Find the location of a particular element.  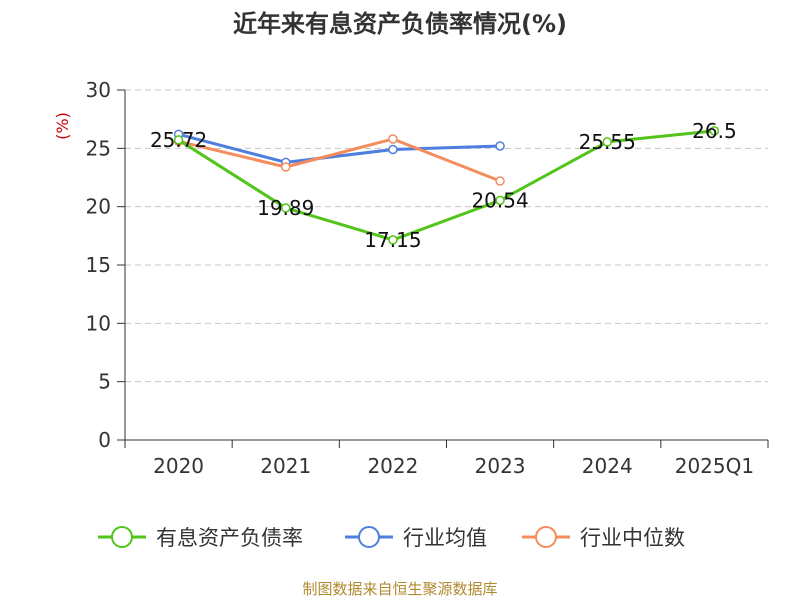

x-tick-label: 2023 is located at coordinates (500, 466).